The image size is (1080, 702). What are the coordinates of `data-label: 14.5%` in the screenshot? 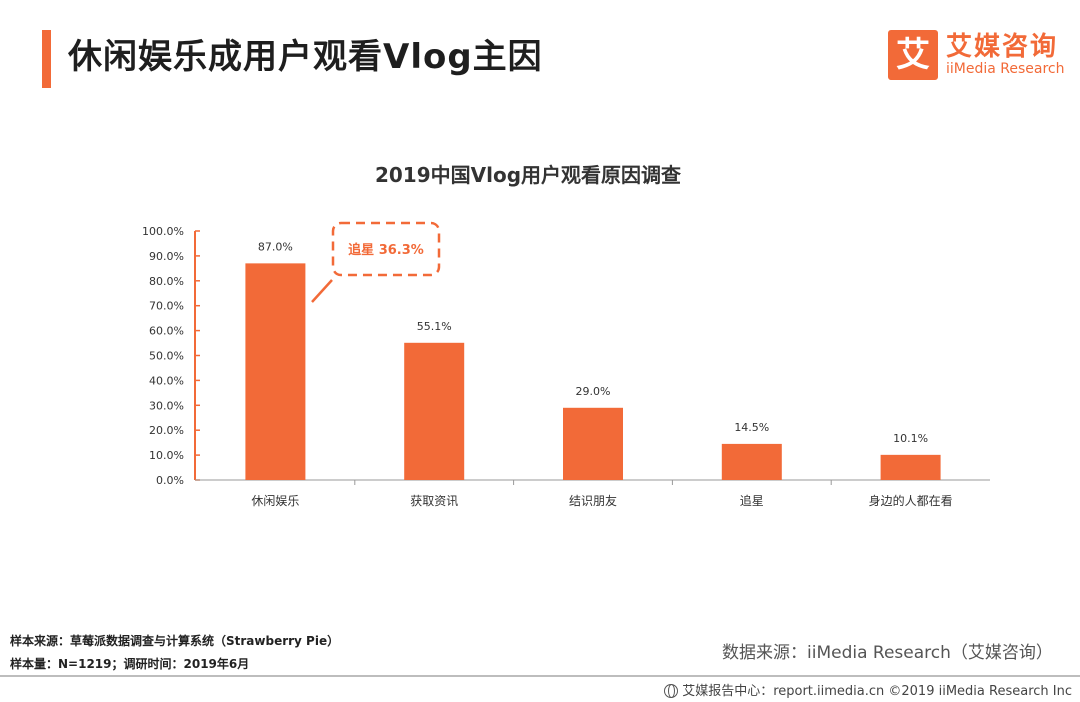 It's located at (751, 427).